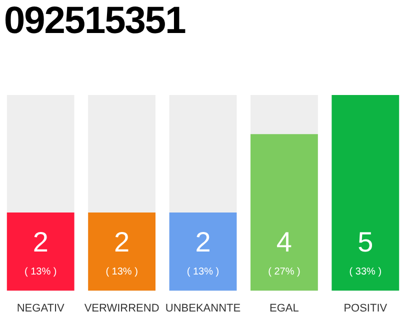  I want to click on x-tick-label: POSITIV, so click(366, 308).